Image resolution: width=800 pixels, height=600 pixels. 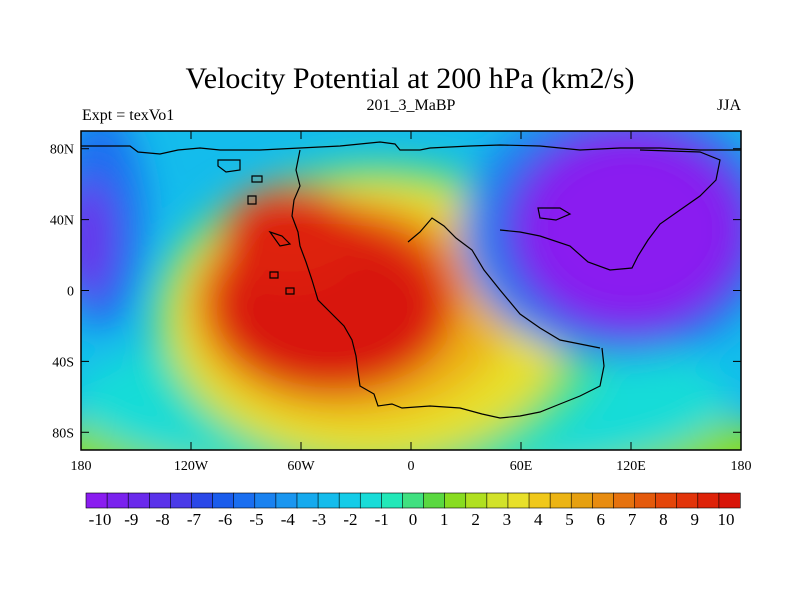 I want to click on colorbar-label: 2, so click(x=475, y=519).